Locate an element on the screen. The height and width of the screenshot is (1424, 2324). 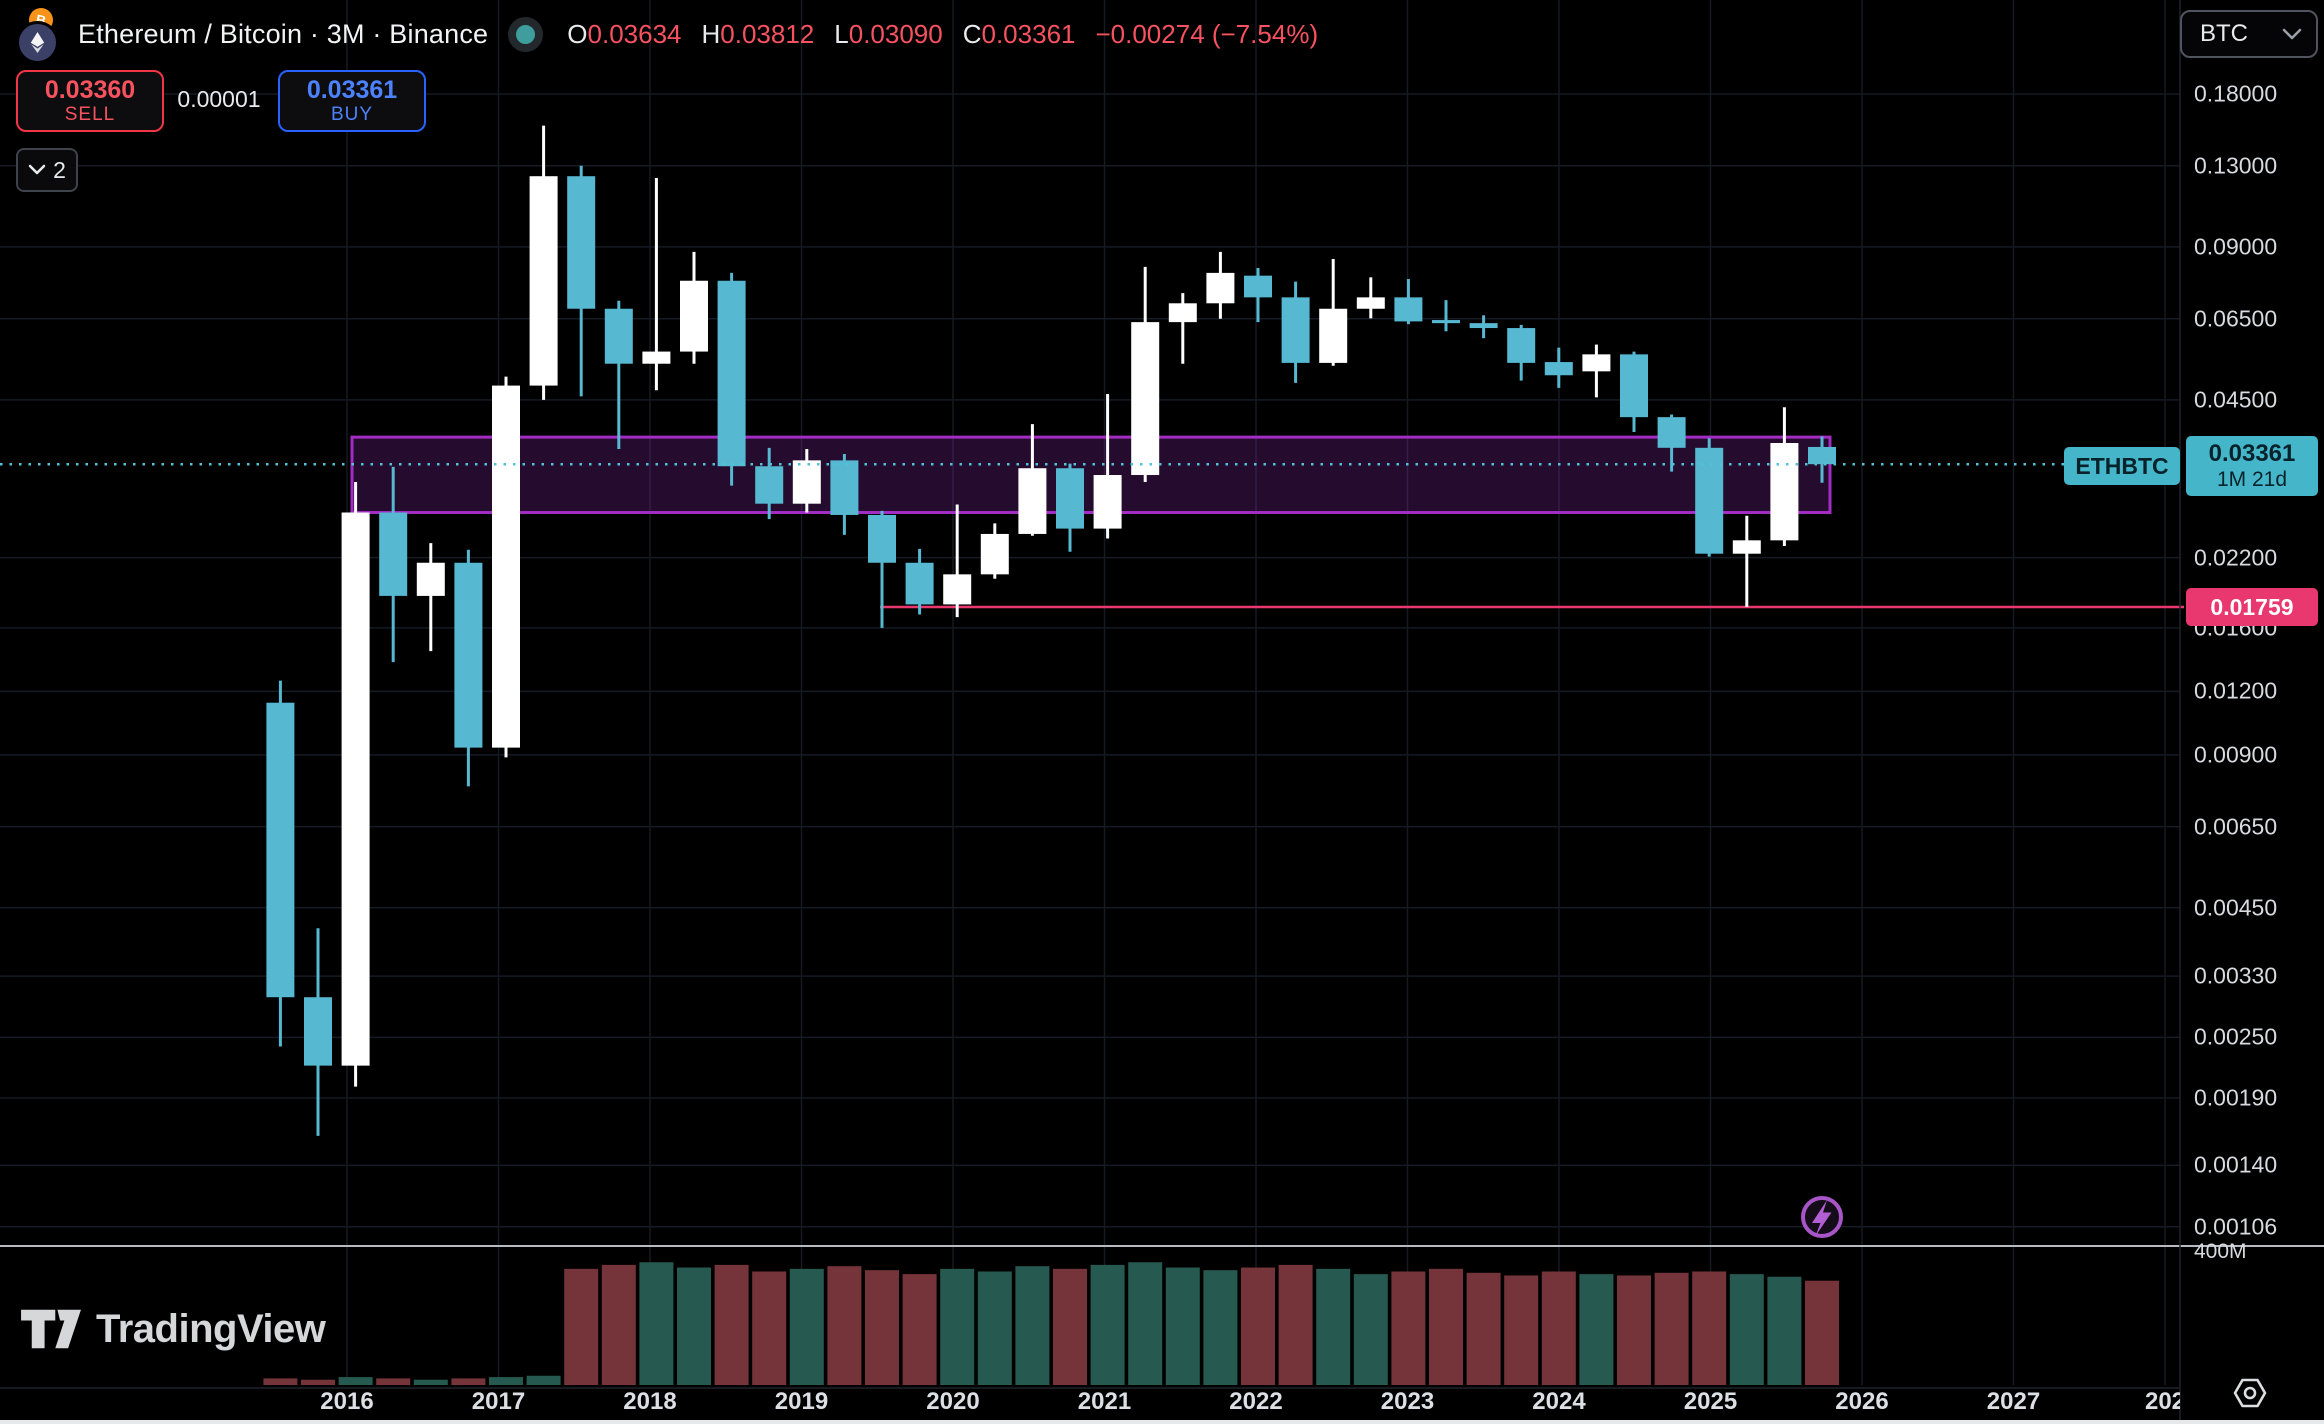
low-value: 0.03090 is located at coordinates (895, 33).